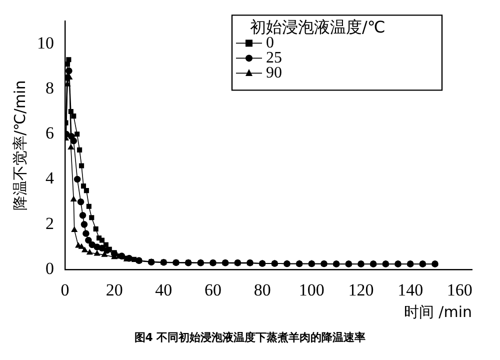 This screenshot has width=500, height=360. What do you see at coordinates (50, 223) in the screenshot?
I see `y-tick-label: 2` at bounding box center [50, 223].